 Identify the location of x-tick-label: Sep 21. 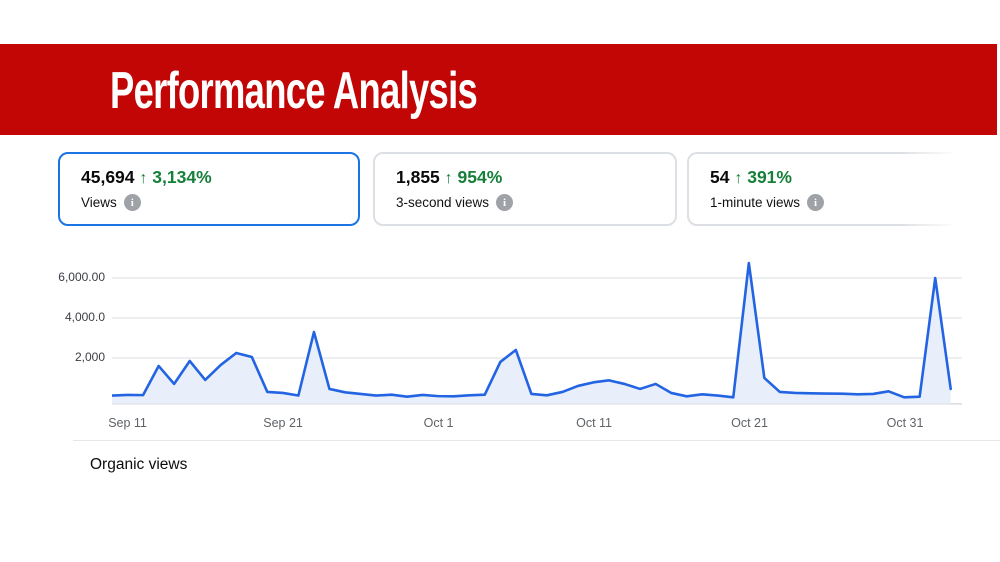
(283, 423).